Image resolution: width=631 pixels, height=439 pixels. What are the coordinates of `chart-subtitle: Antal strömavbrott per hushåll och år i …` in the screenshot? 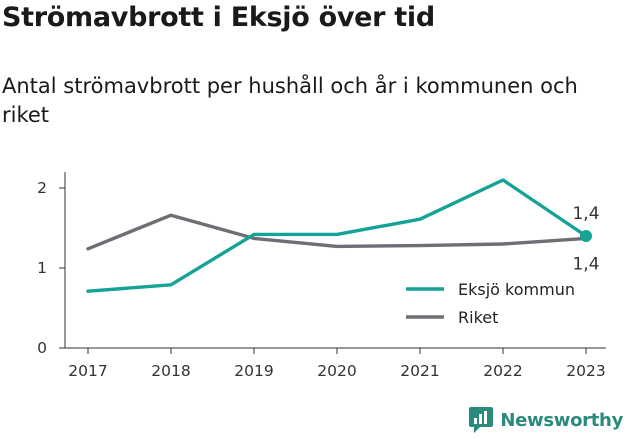 It's located at (290, 100).